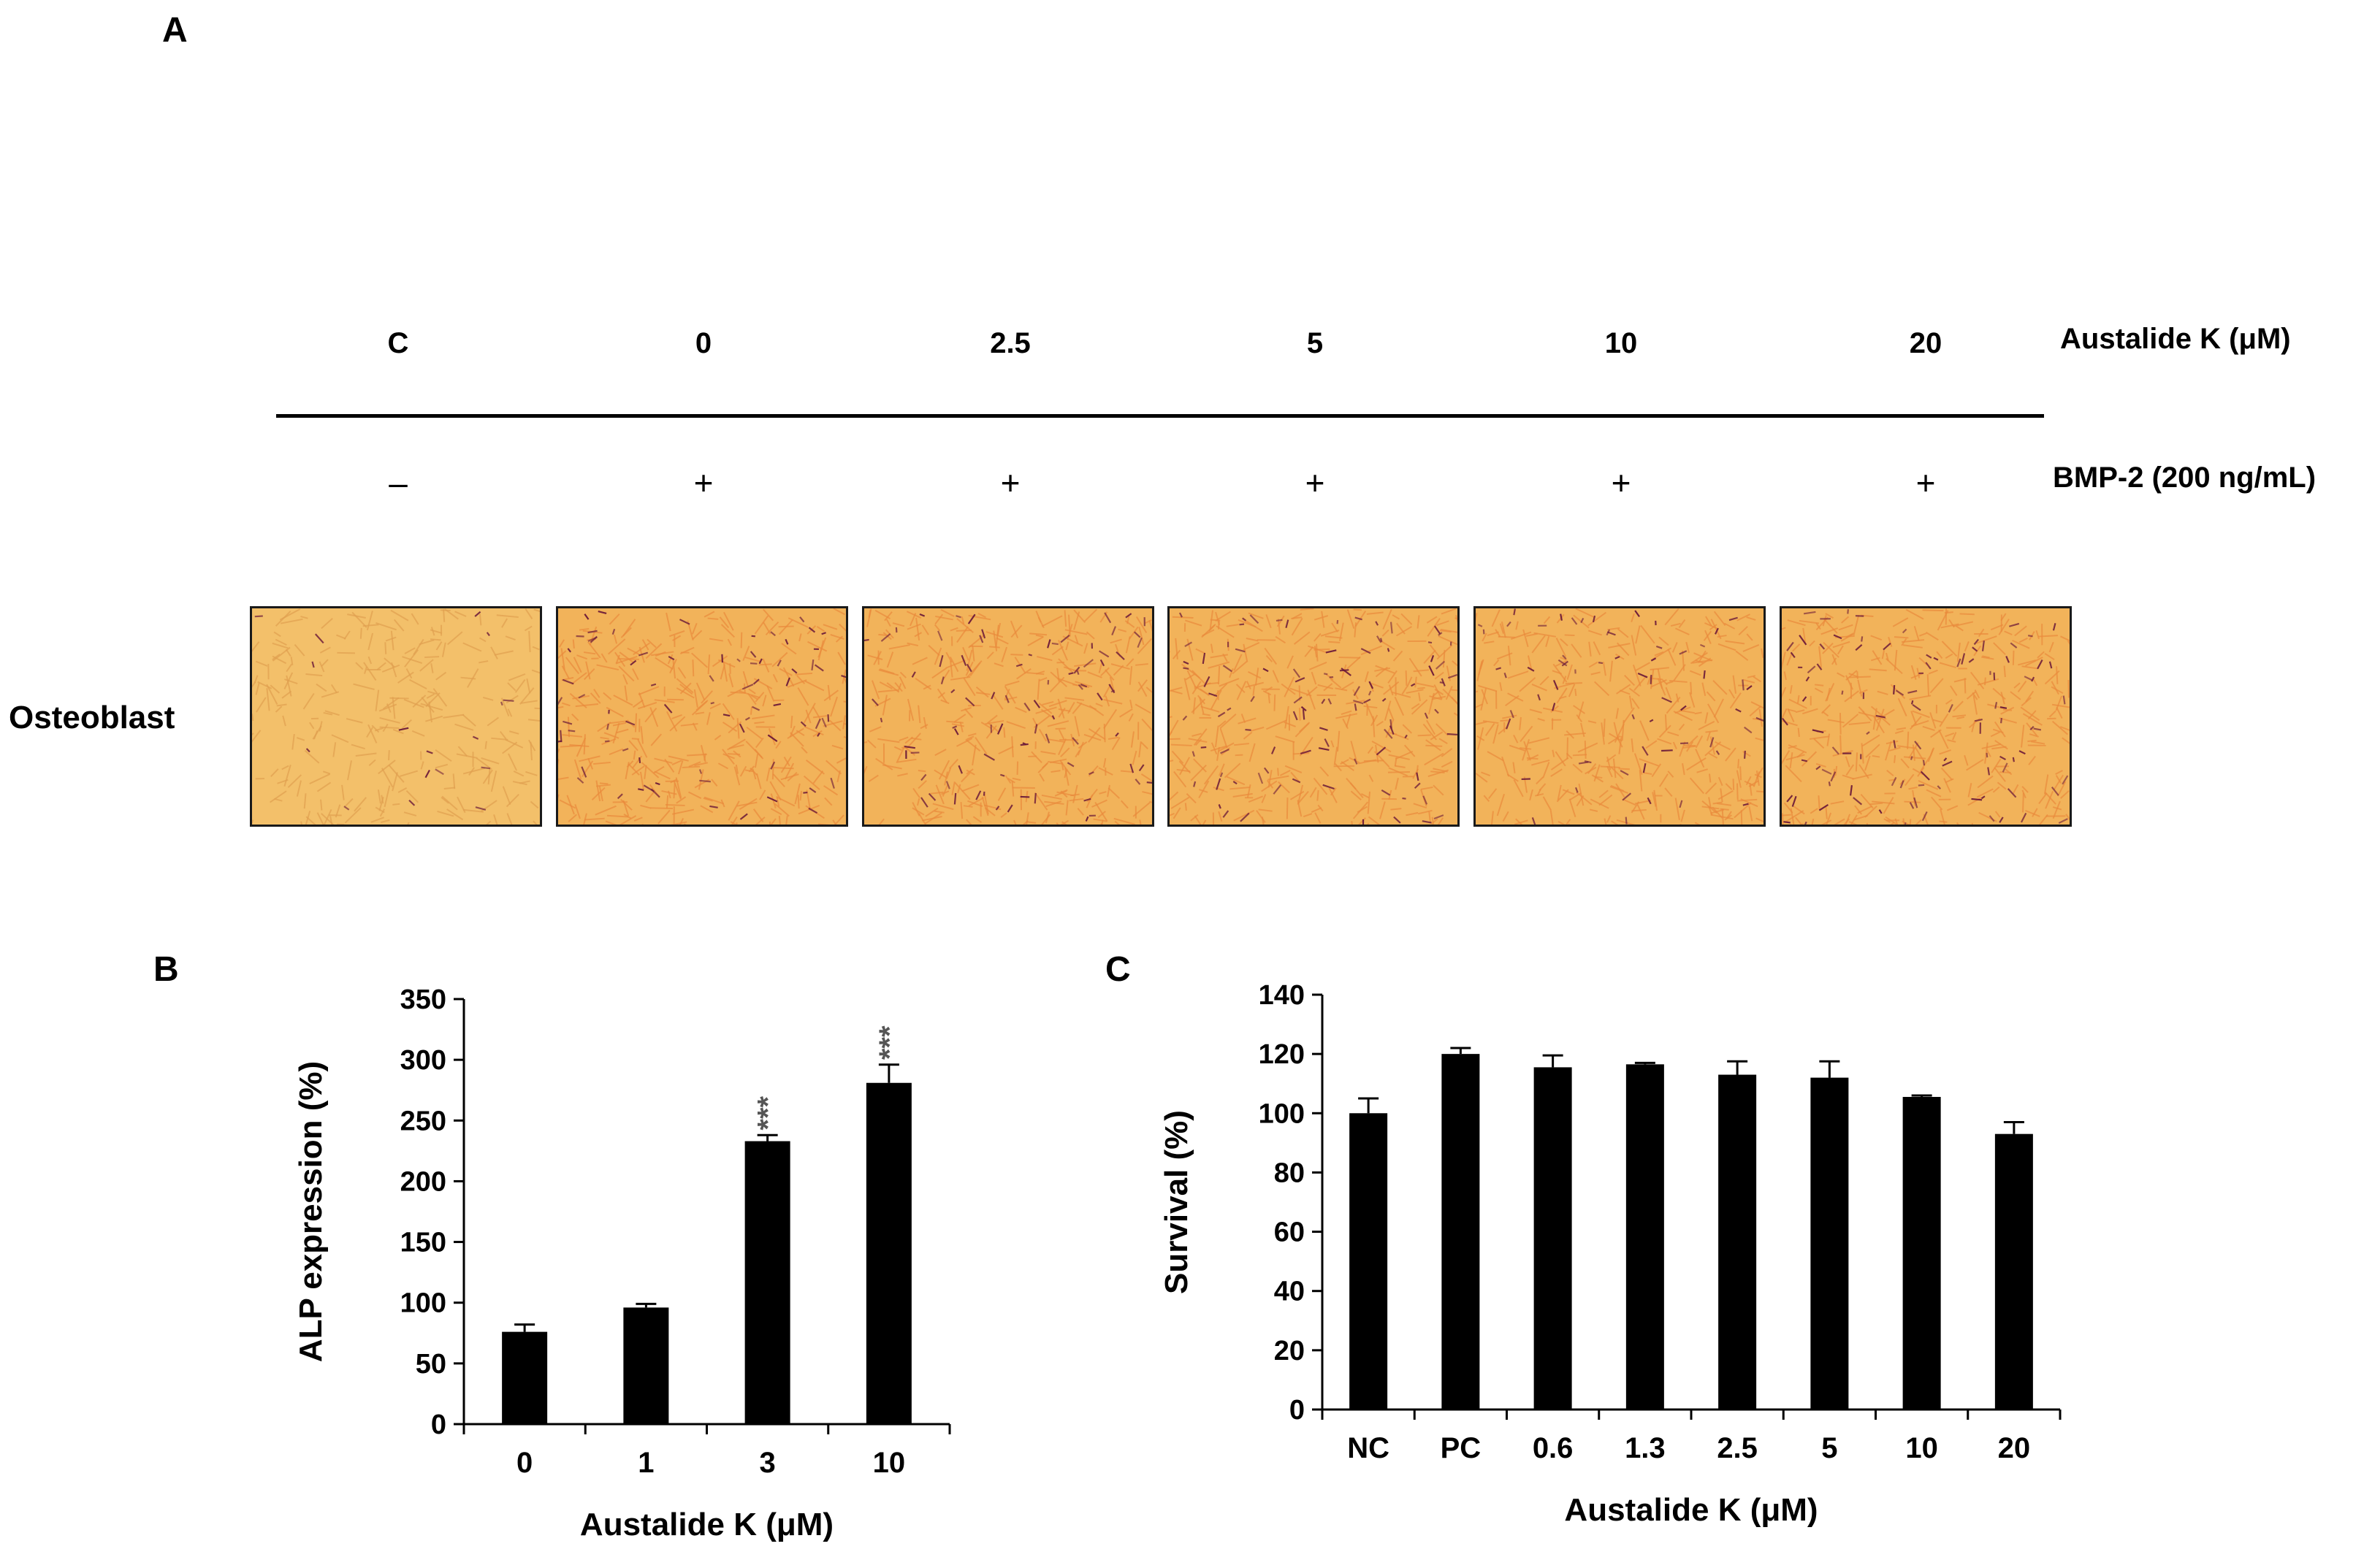 This screenshot has width=2364, height=1568. Describe the element at coordinates (1461, 1448) in the screenshot. I see `survival-category-label: PC` at that location.